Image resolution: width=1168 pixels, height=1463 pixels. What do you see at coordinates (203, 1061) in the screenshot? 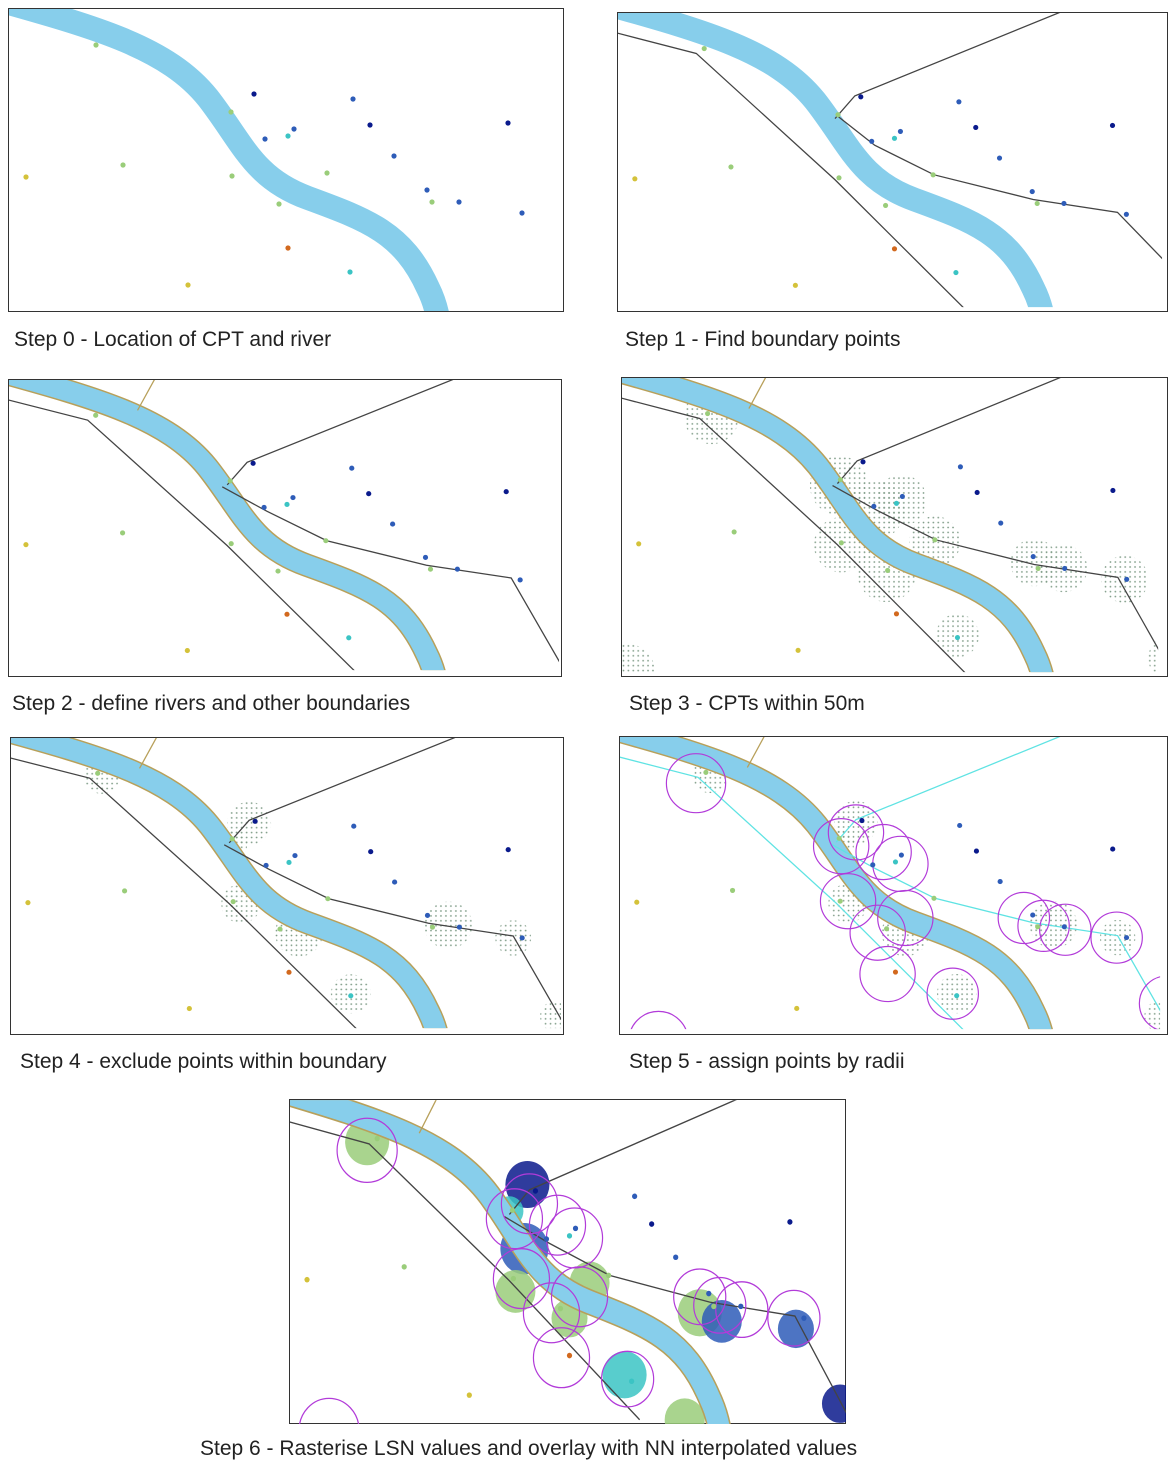
I see `caption-step-4: Step 4 - exclude points within boundary` at bounding box center [203, 1061].